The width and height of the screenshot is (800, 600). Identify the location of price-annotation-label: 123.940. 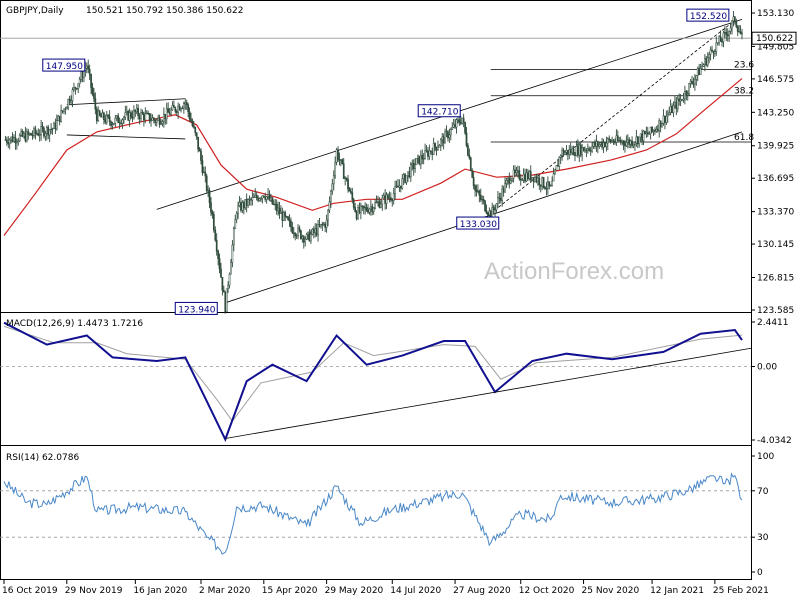
(196, 310).